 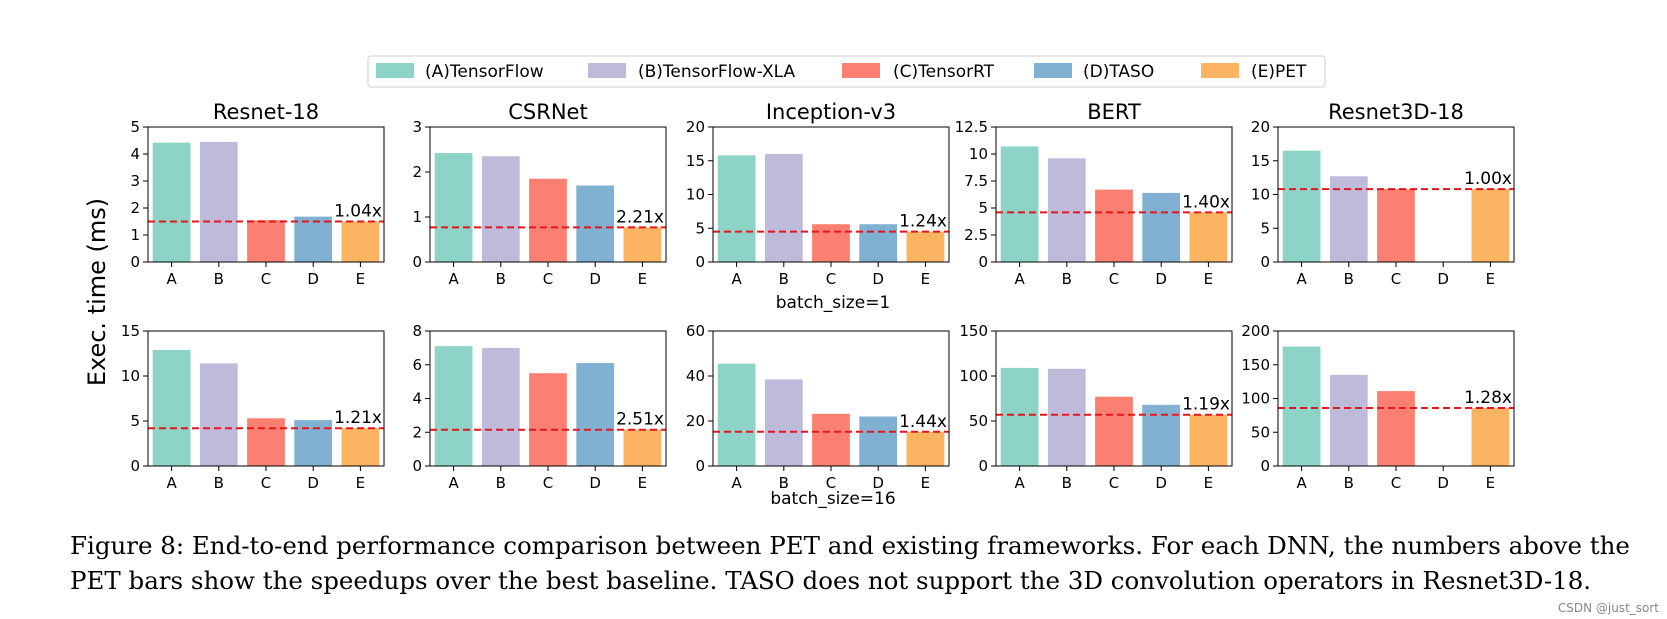 I want to click on y-tick-label: 40, so click(x=695, y=376).